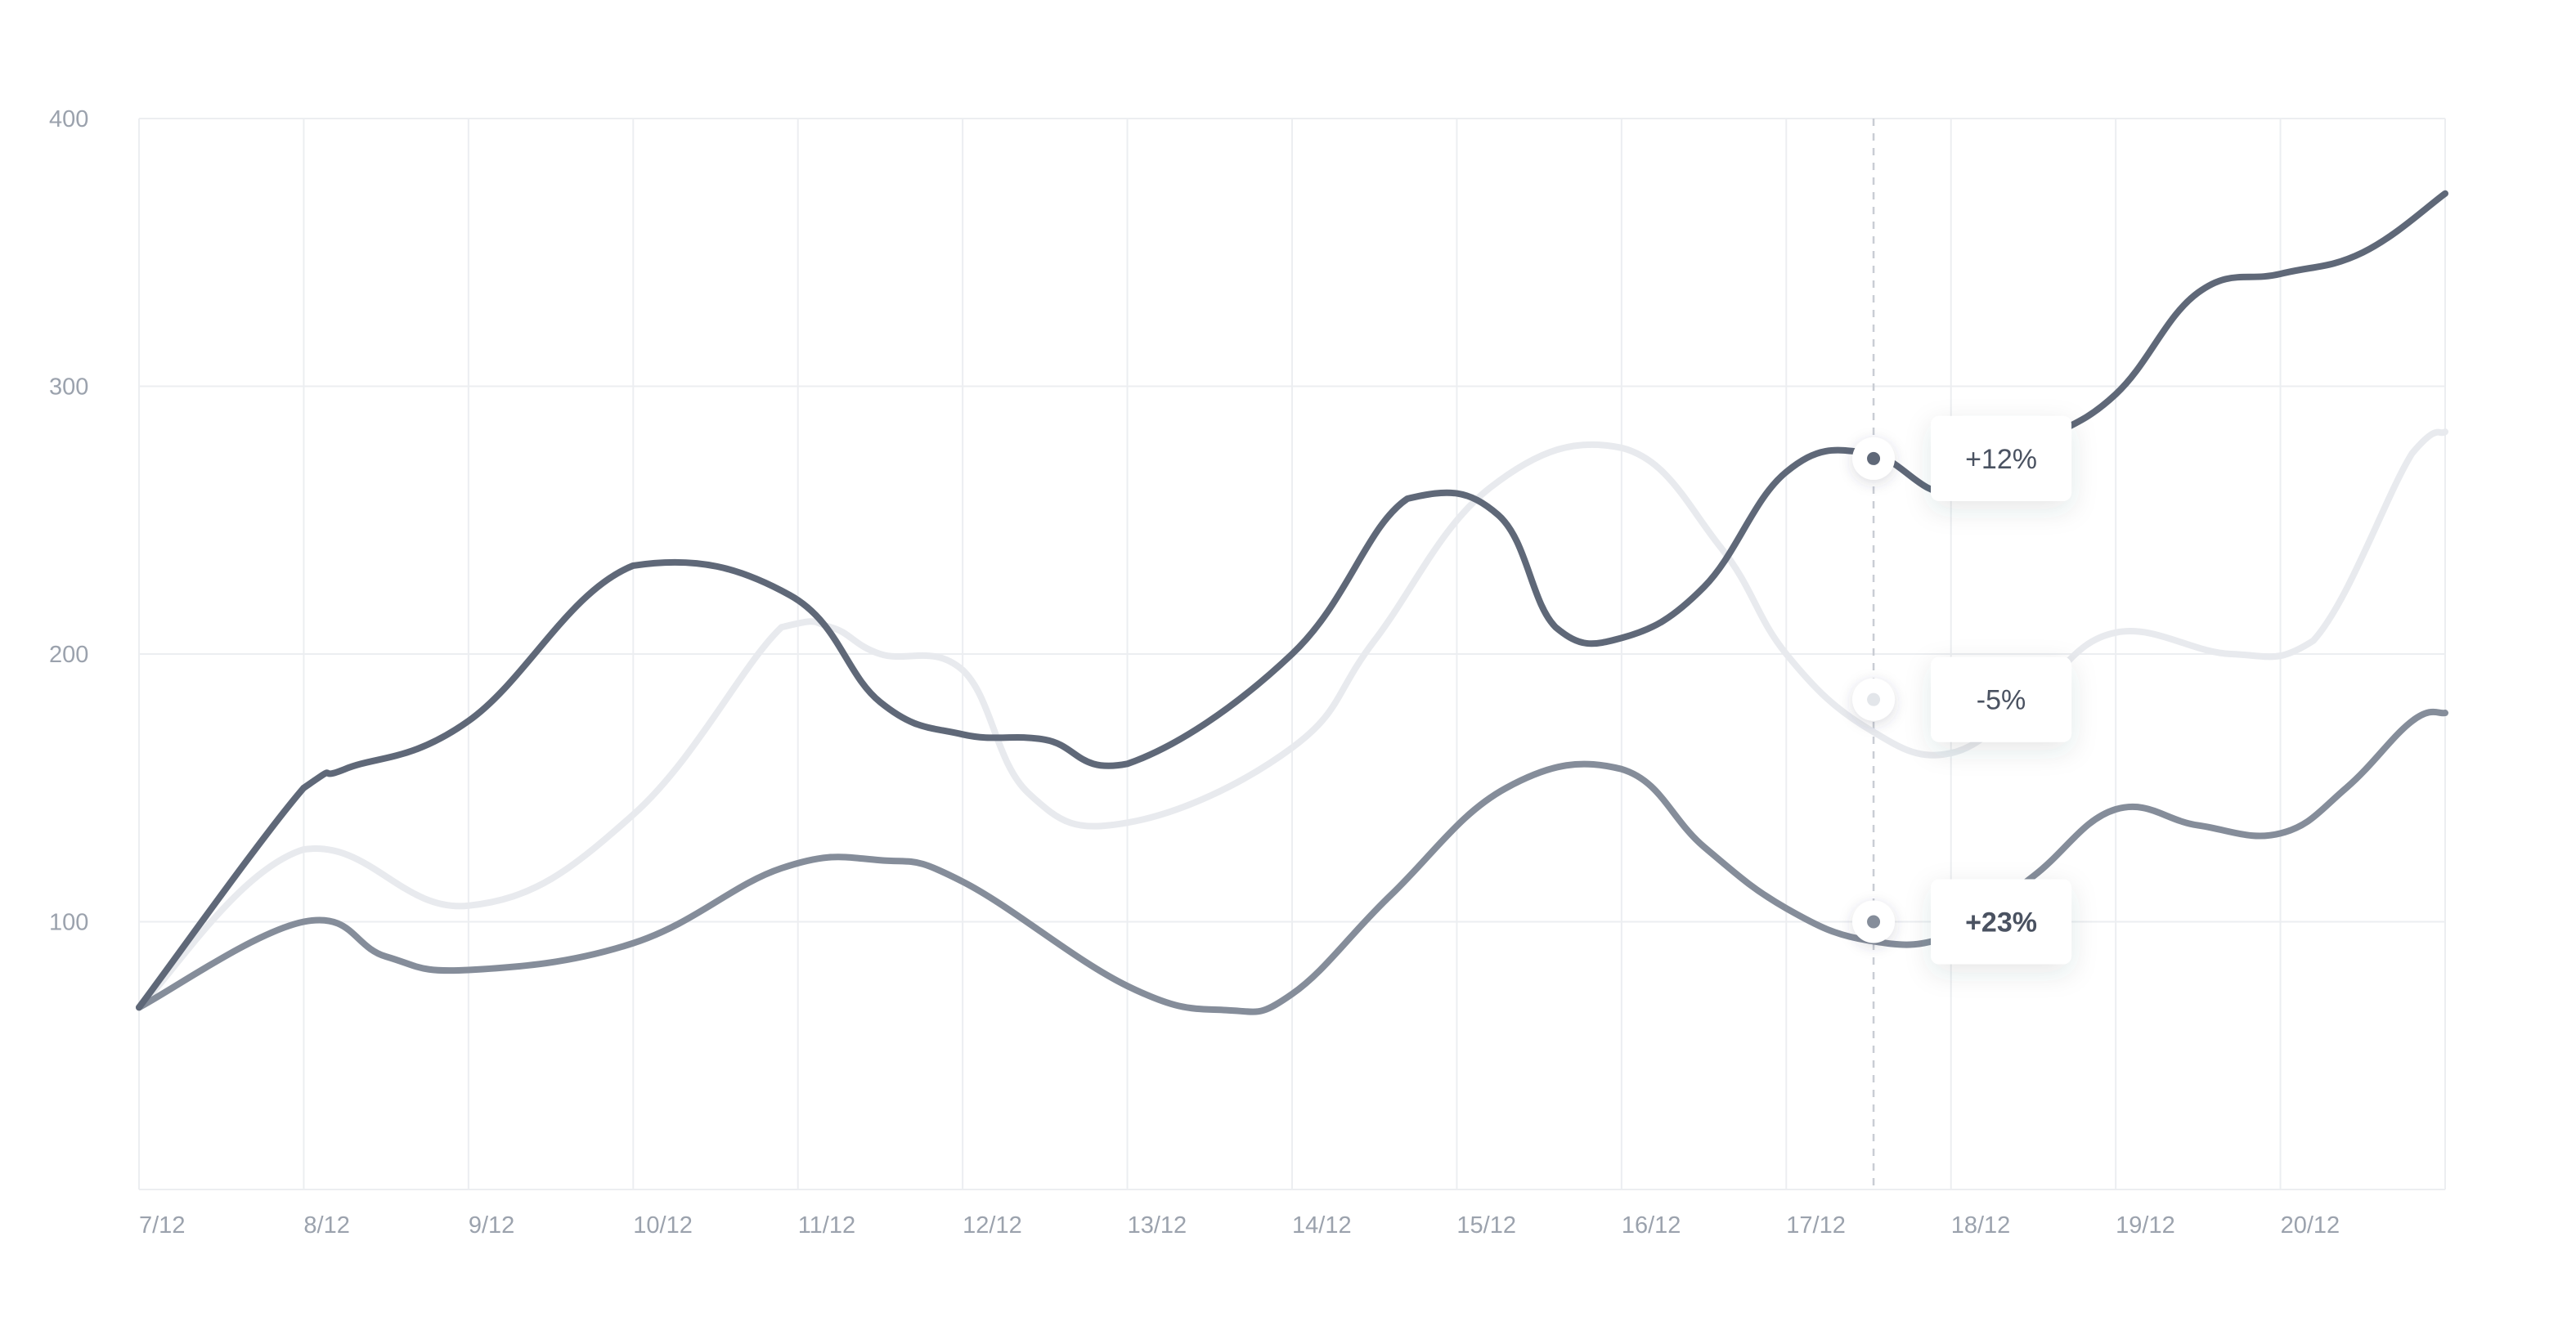 The width and height of the screenshot is (2576, 1344). Describe the element at coordinates (326, 1226) in the screenshot. I see `x-tick-label: 8/12` at that location.